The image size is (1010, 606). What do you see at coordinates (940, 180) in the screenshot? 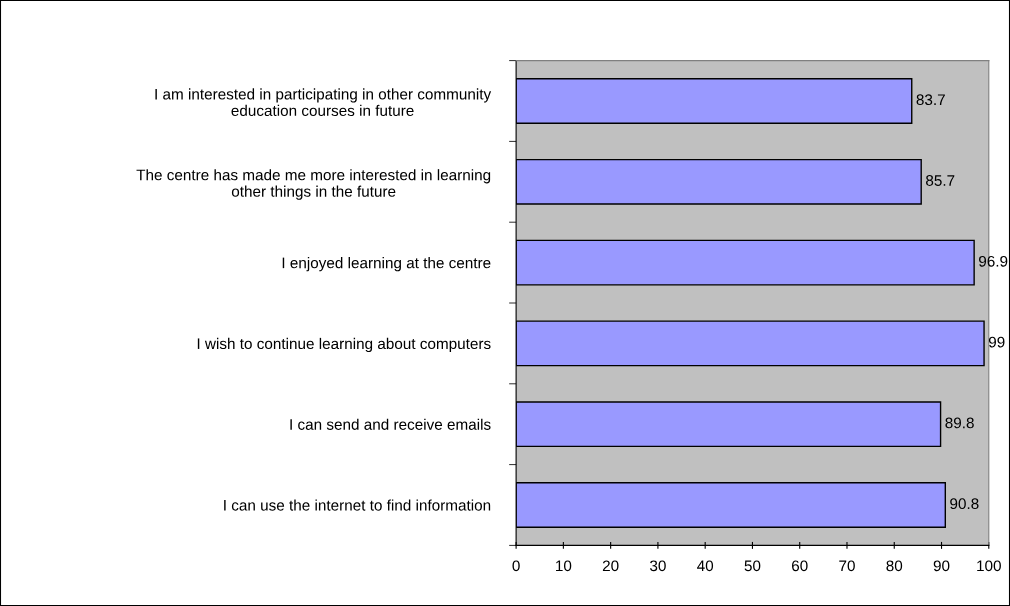
I see `data-label: 85.7` at bounding box center [940, 180].